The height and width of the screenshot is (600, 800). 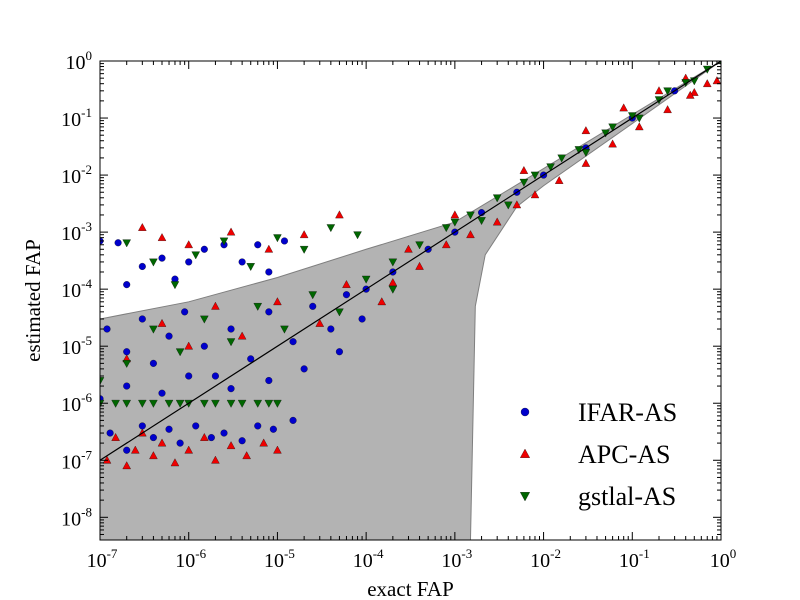 I want to click on y-tick-label: 10⁻³, so click(x=76, y=232).